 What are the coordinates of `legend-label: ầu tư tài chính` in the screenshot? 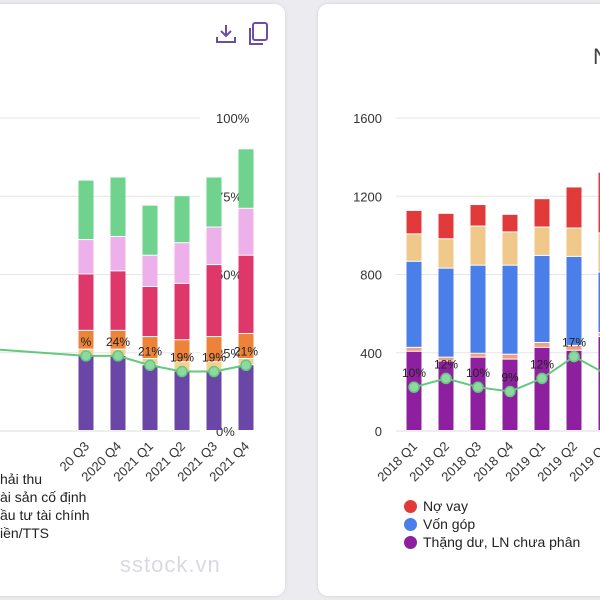 It's located at (45, 515).